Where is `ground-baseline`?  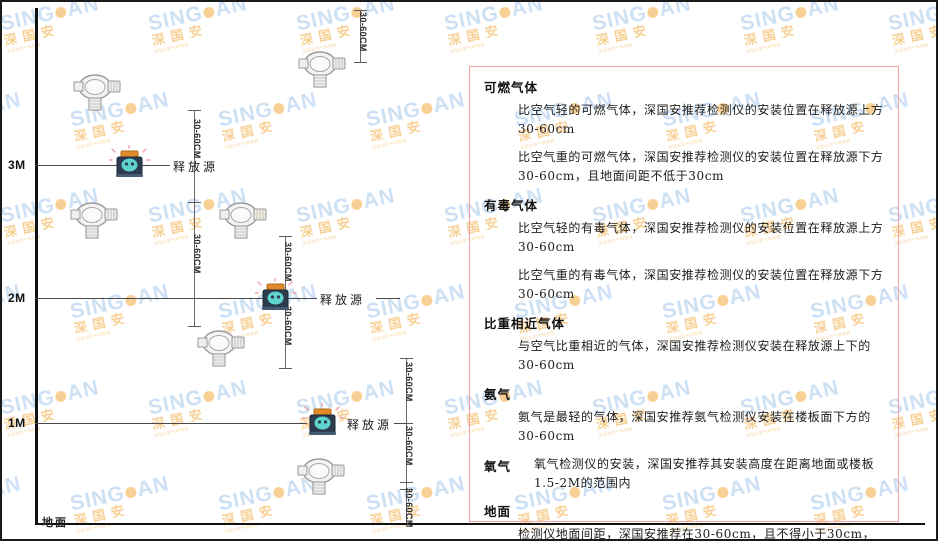 ground-baseline is located at coordinates (480, 524).